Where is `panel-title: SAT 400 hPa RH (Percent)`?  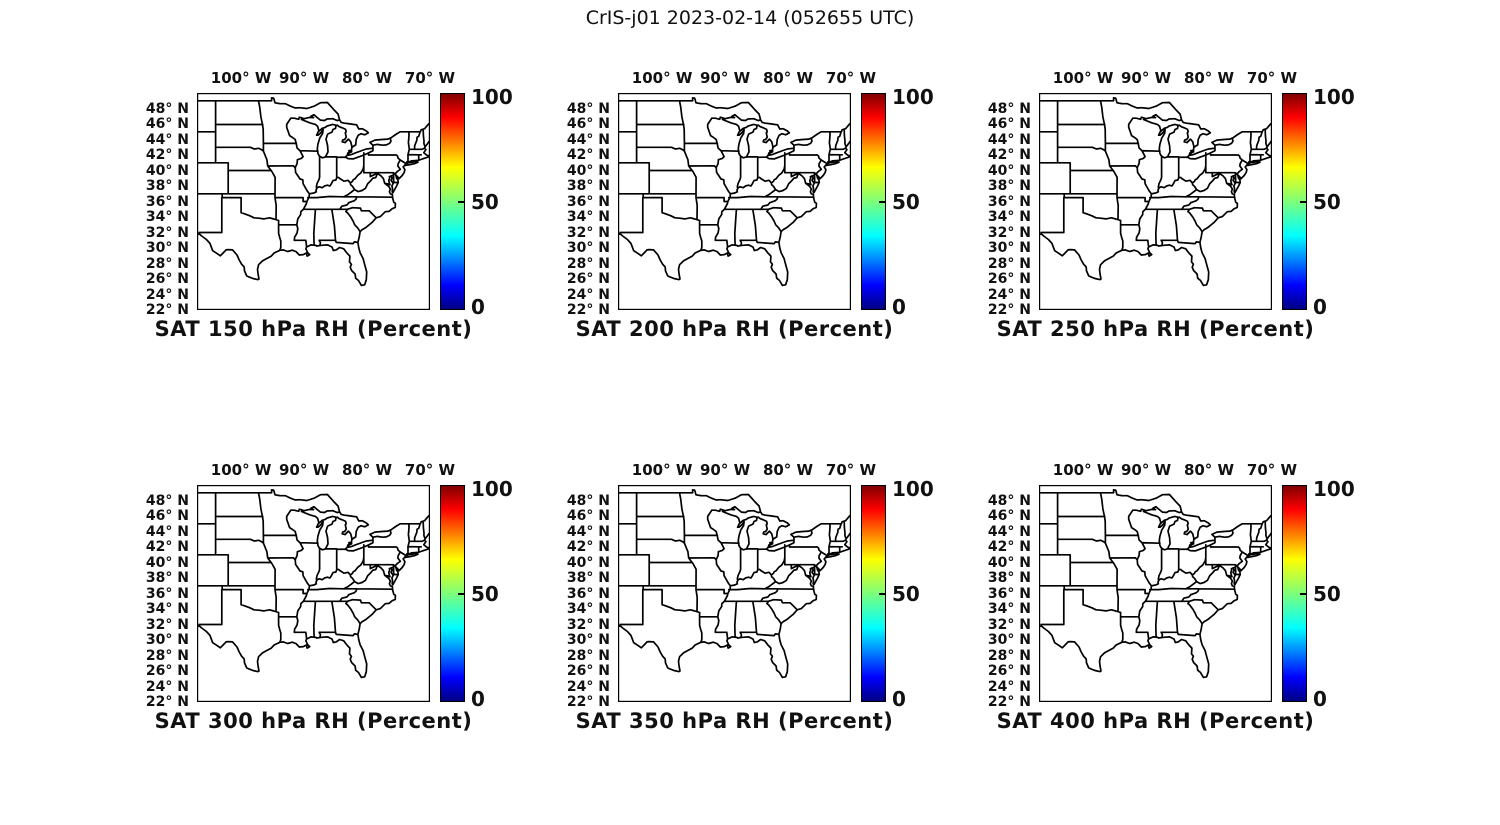 panel-title: SAT 400 hPa RH (Percent) is located at coordinates (1155, 721).